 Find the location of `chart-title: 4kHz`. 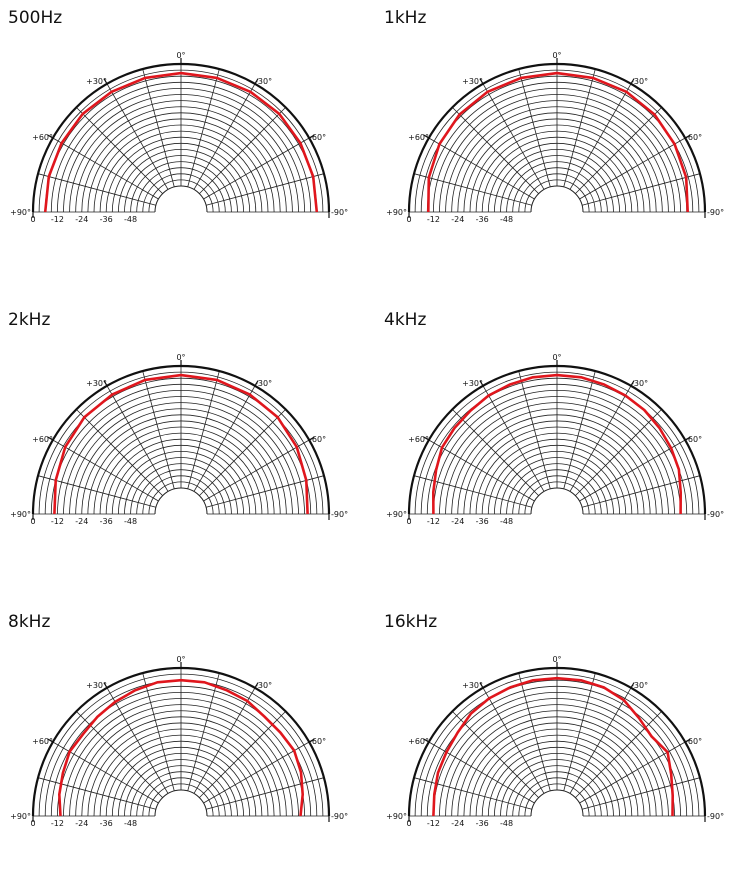

chart-title: 4kHz is located at coordinates (405, 320).